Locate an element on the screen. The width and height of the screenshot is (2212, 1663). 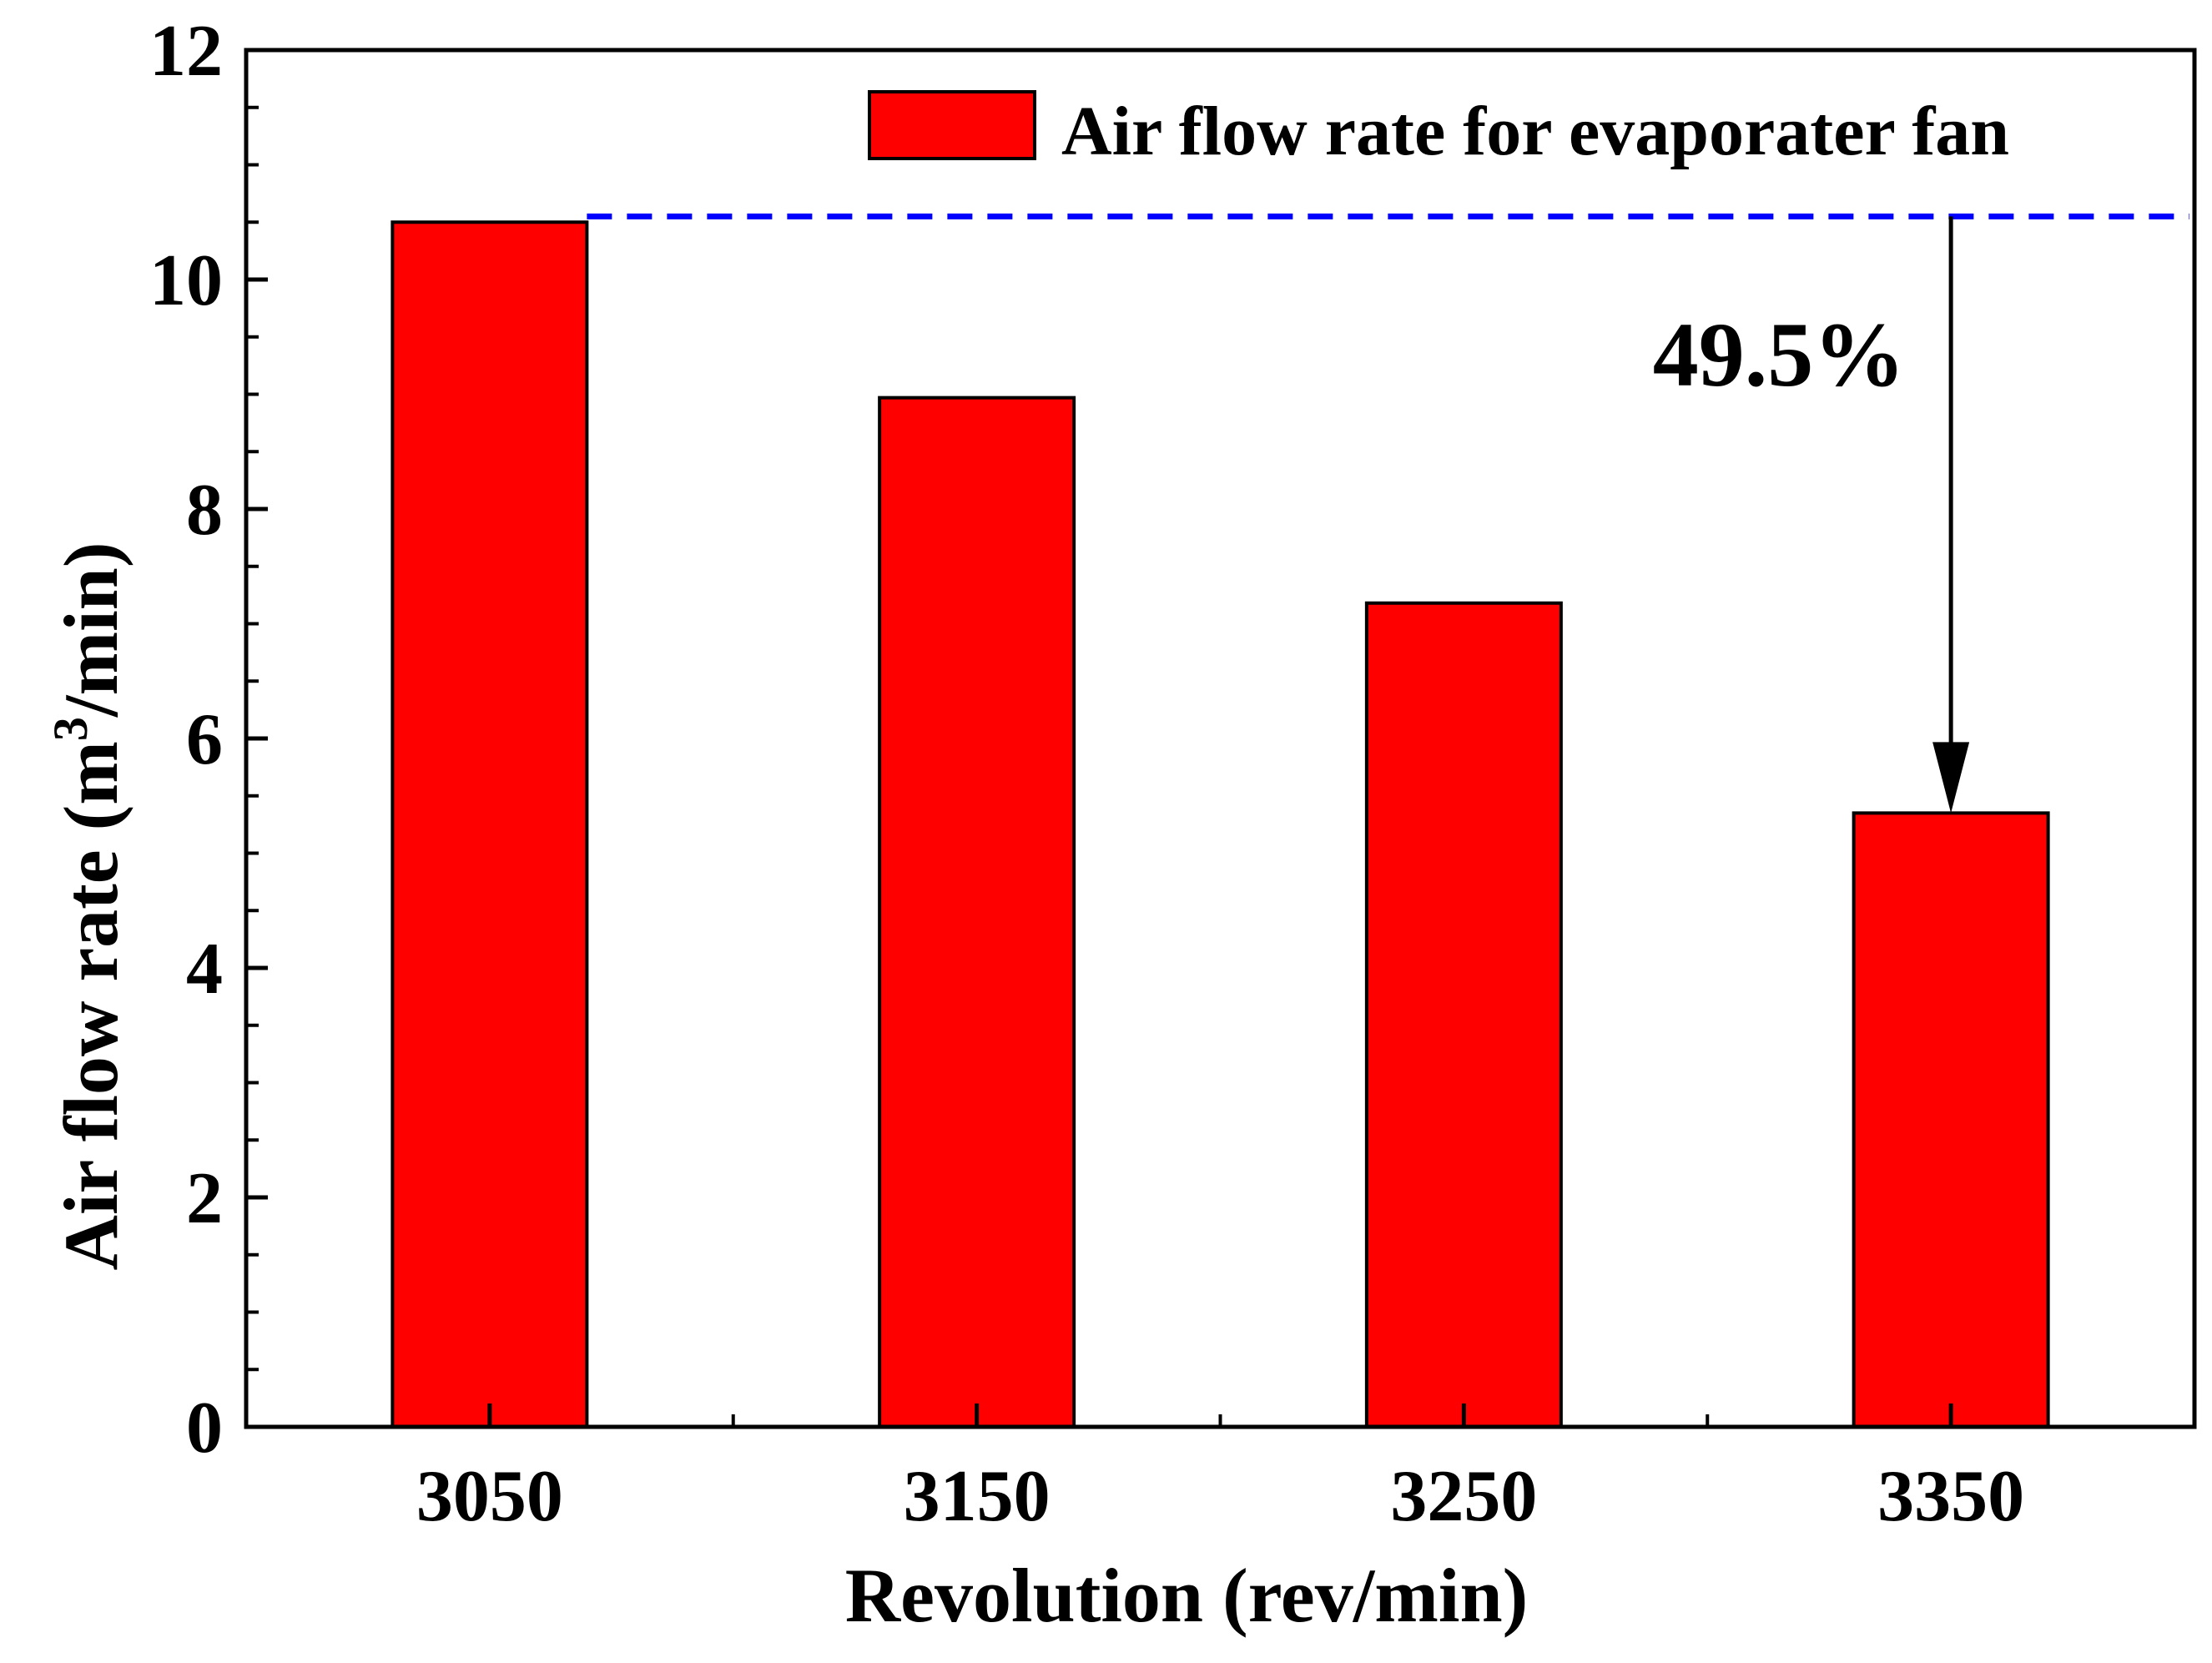
x-tick-label: 3250 is located at coordinates (1463, 1496).